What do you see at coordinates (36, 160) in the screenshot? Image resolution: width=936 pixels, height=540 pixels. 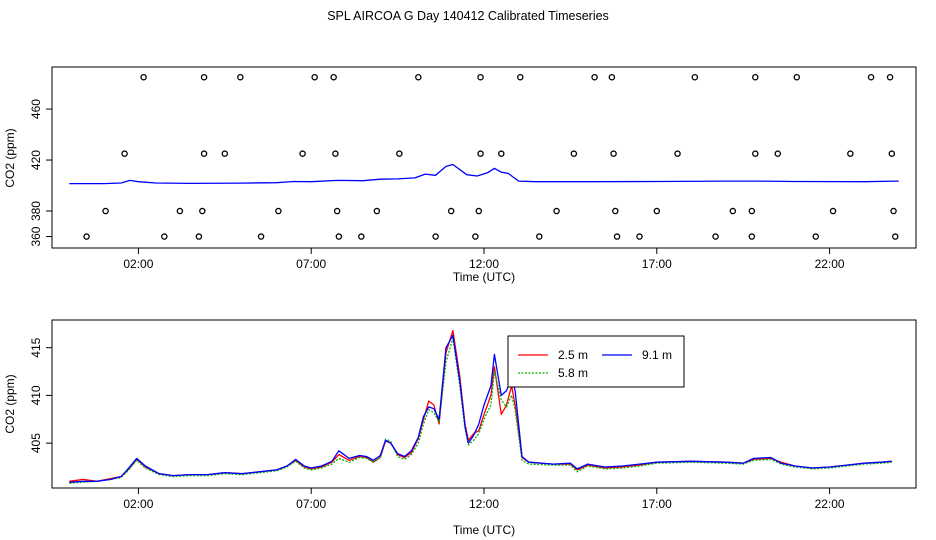 I see `y-tick-label: 420` at bounding box center [36, 160].